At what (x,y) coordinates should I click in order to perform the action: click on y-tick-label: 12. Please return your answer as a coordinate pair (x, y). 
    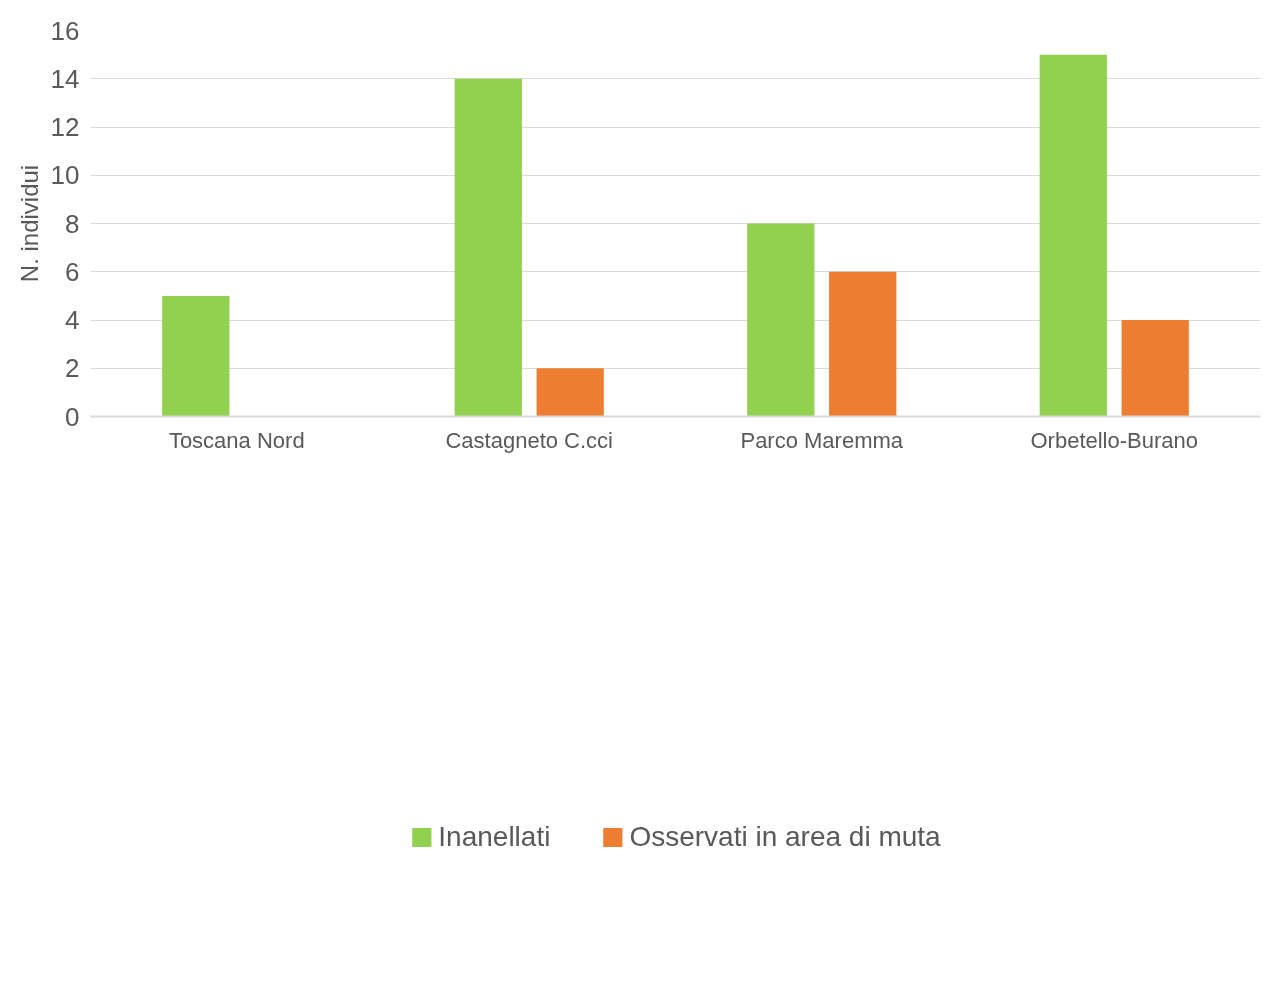
    Looking at the image, I should click on (65, 127).